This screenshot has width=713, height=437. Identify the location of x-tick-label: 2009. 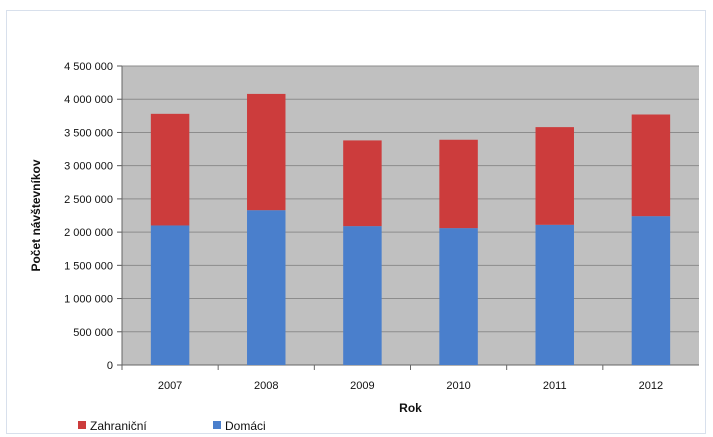
(362, 386).